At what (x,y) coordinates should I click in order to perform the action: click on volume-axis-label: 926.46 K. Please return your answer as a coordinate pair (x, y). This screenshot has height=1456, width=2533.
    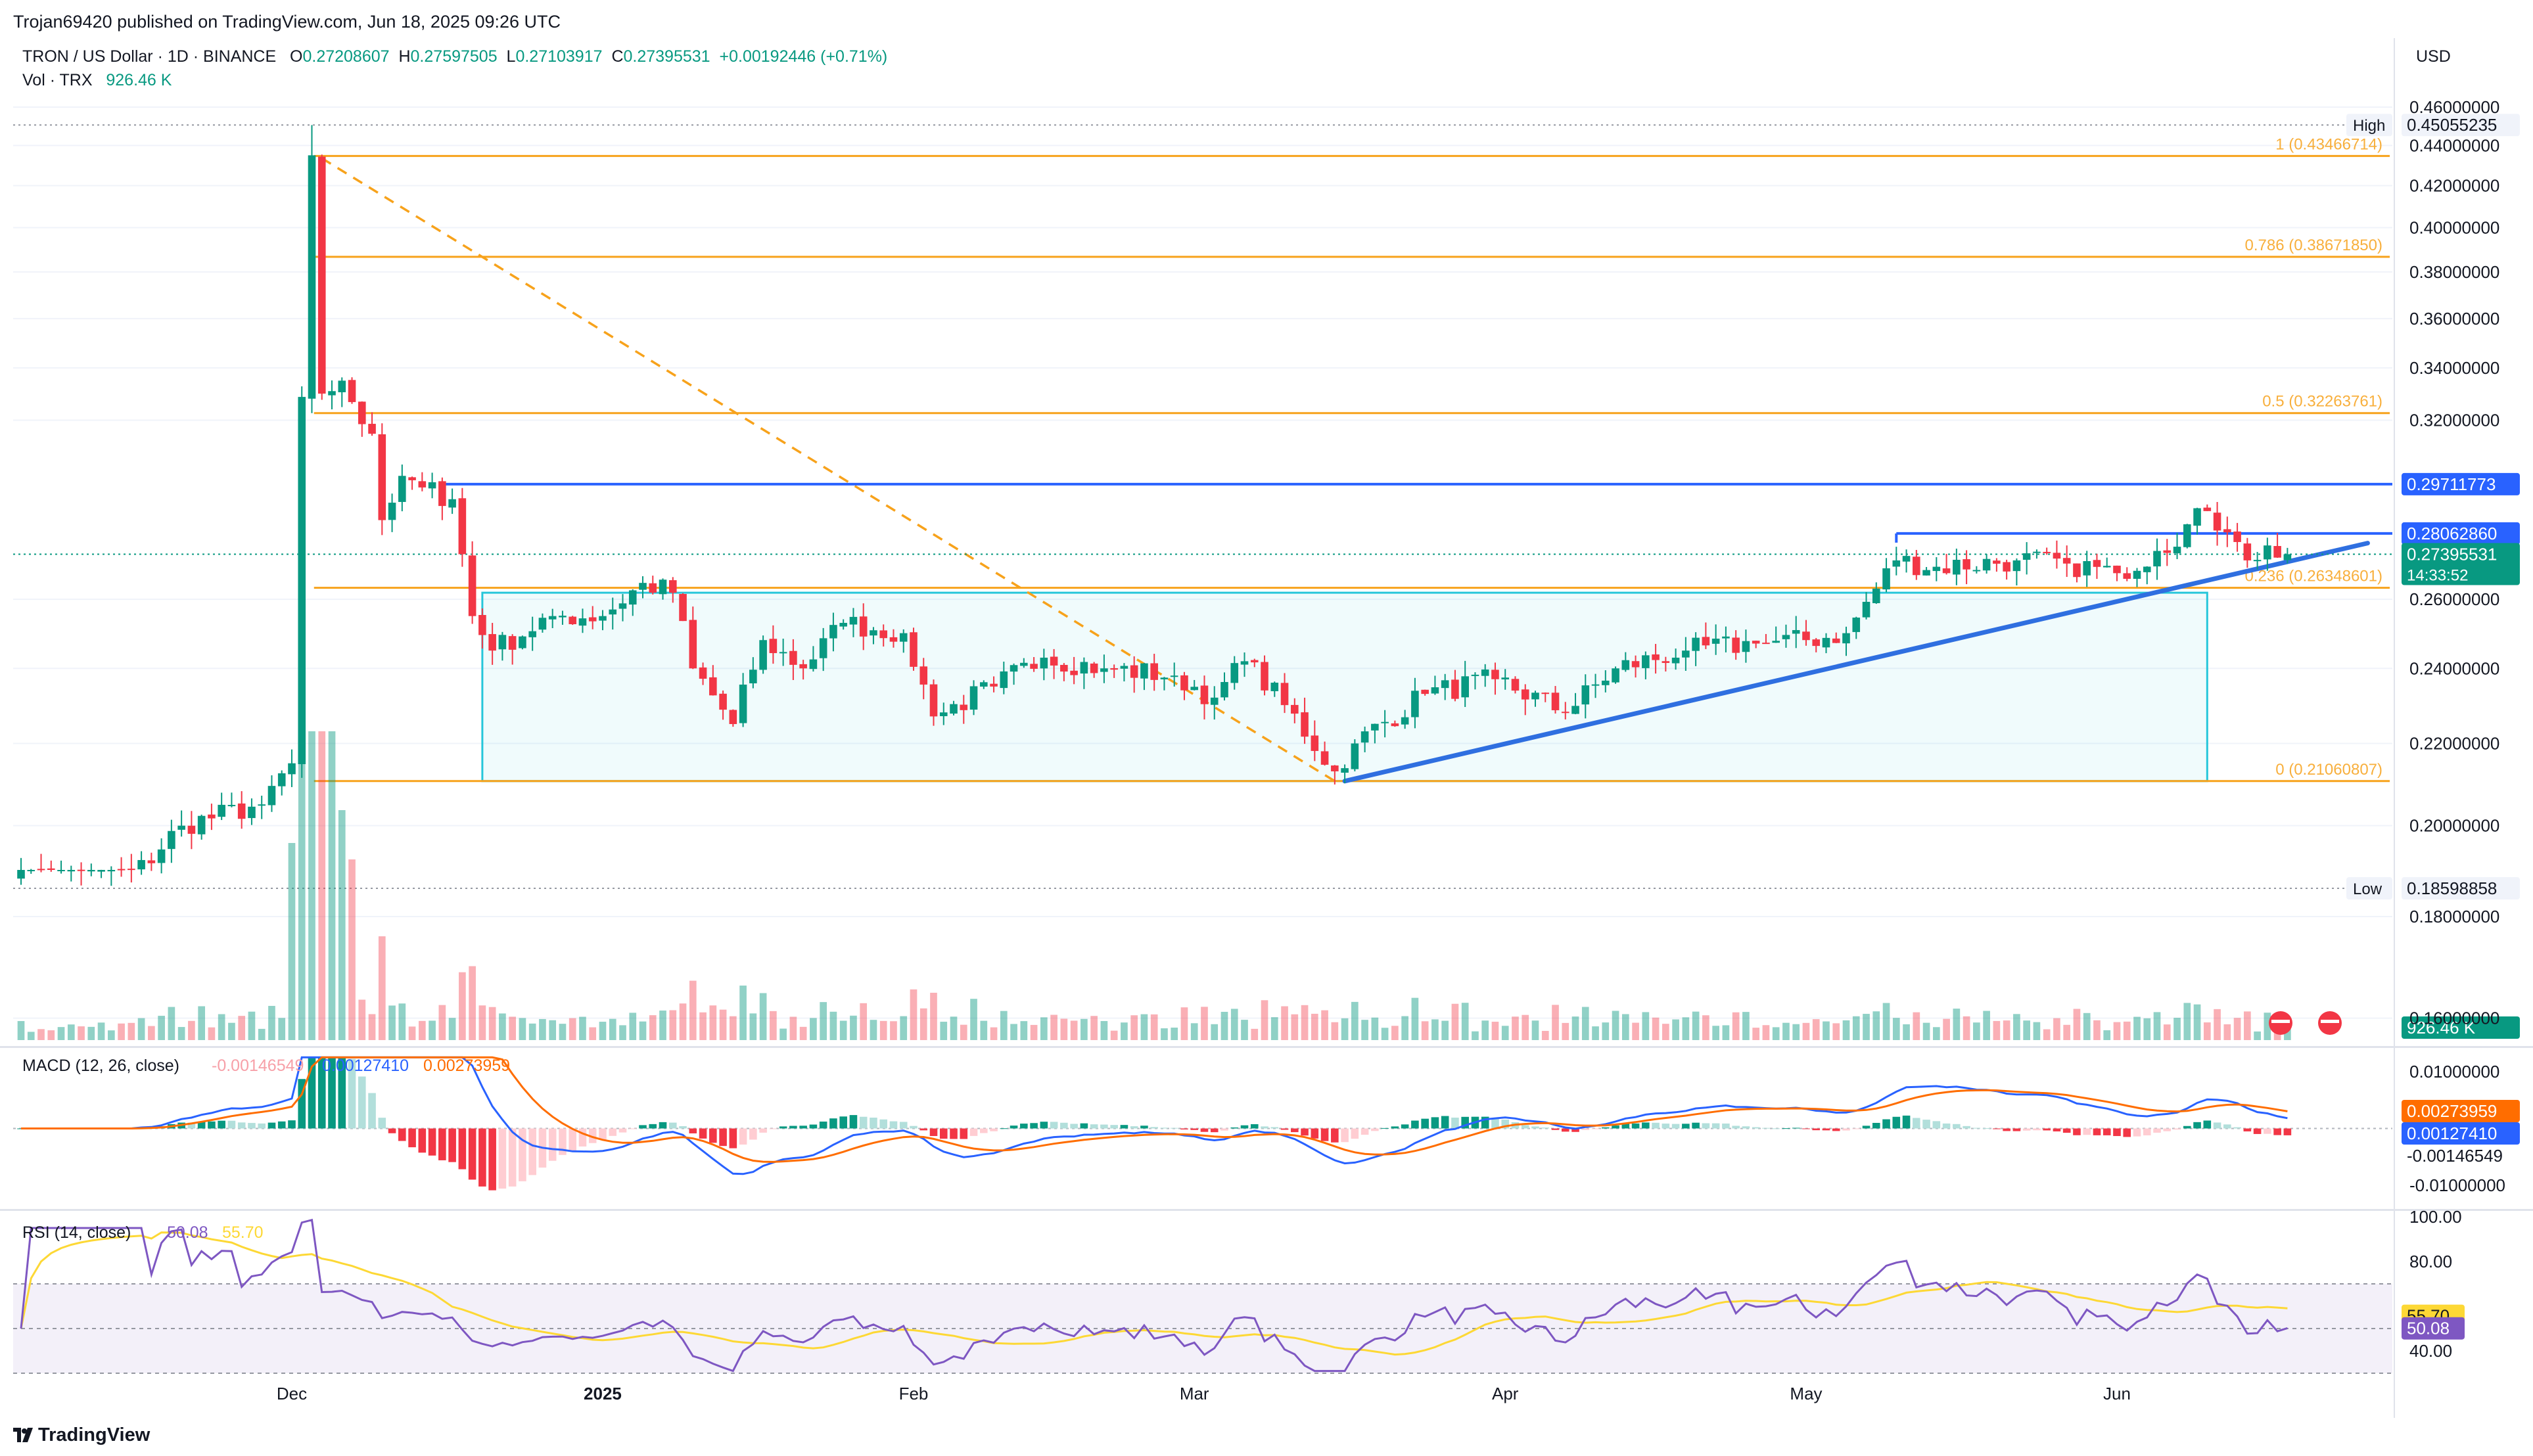
    Looking at the image, I should click on (2441, 1027).